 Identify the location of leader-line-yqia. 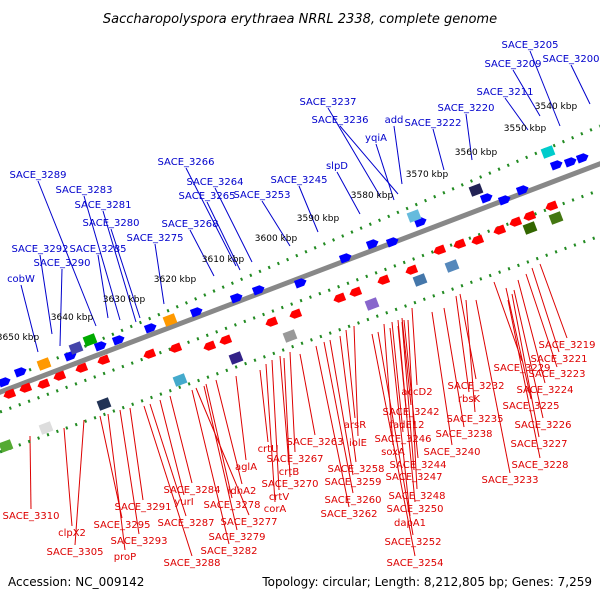
(385, 172).